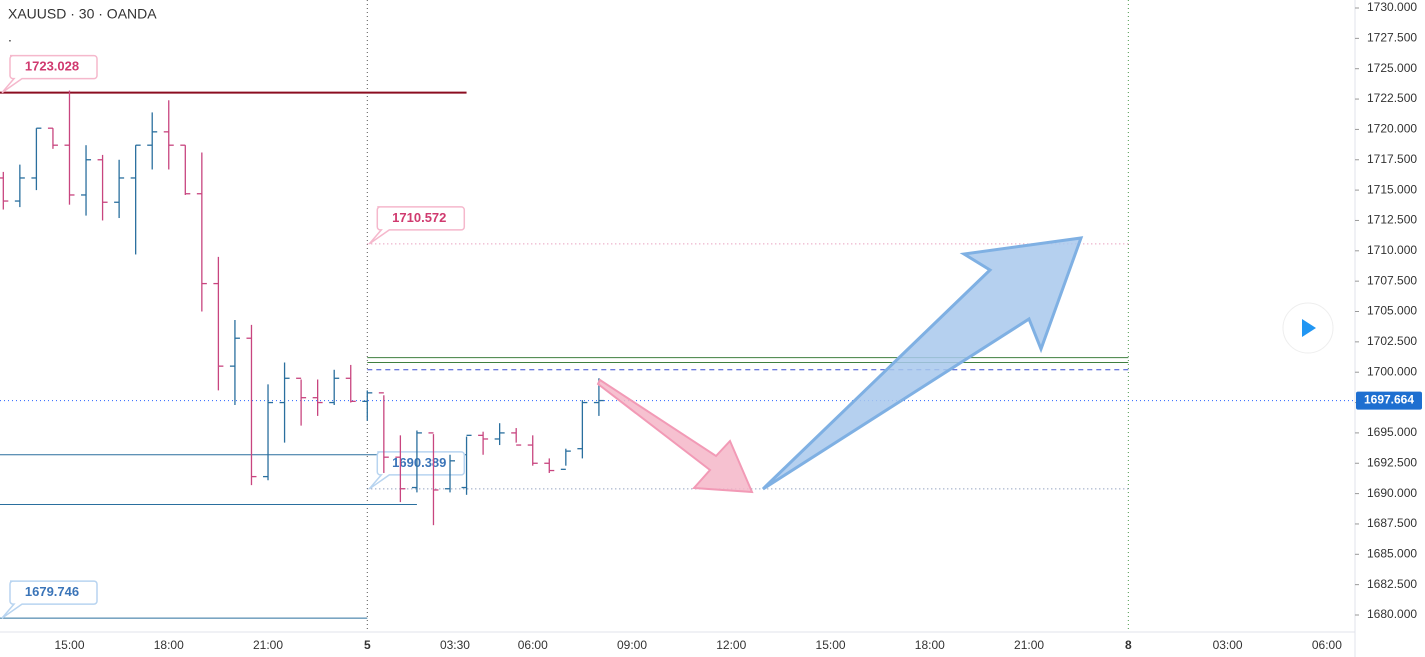 This screenshot has height=657, width=1425. Describe the element at coordinates (1392, 523) in the screenshot. I see `y-tick-label: 1687.500` at that location.